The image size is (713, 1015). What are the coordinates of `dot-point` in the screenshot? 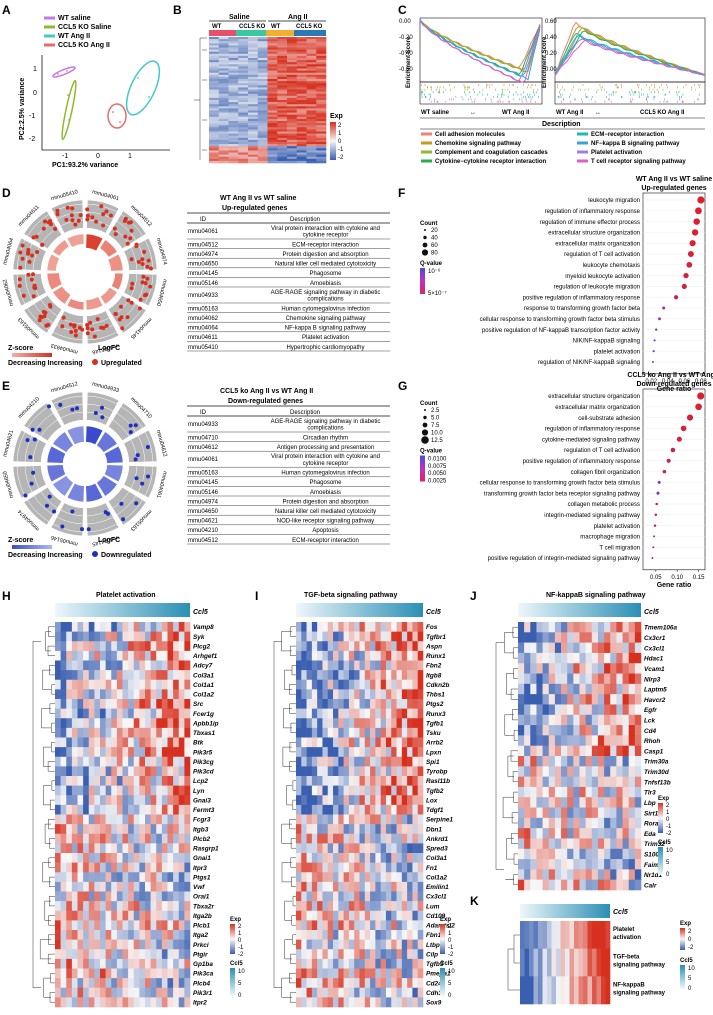 It's located at (652, 558).